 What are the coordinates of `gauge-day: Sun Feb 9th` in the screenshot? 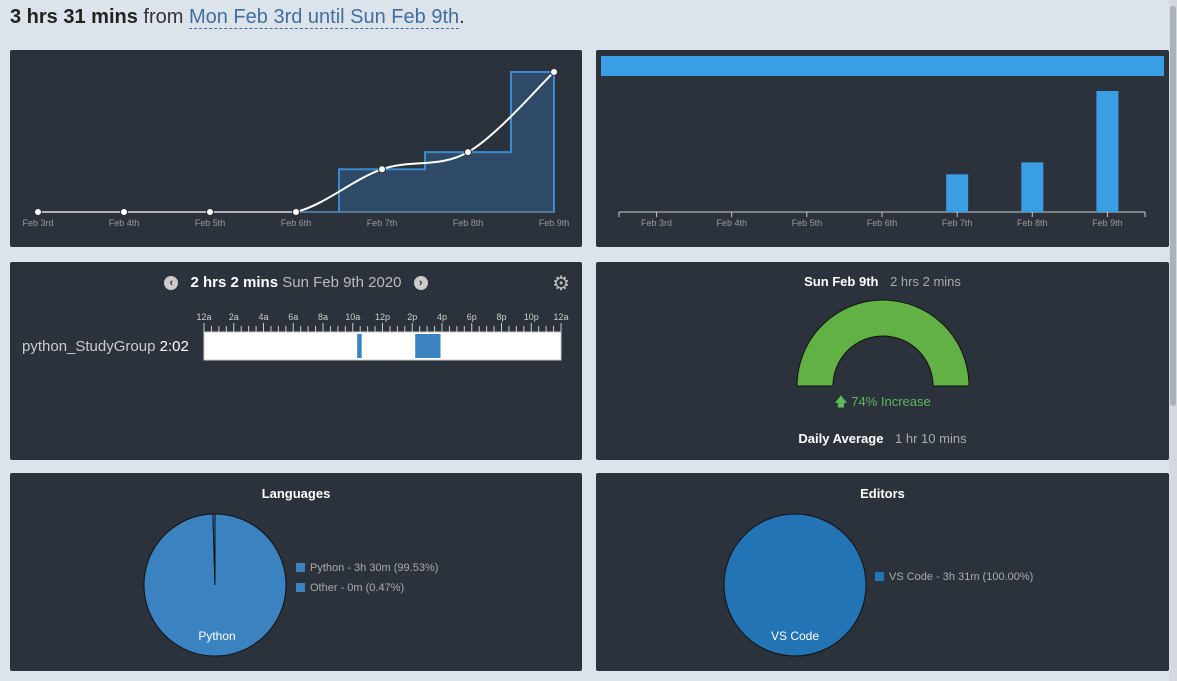 It's located at (841, 281).